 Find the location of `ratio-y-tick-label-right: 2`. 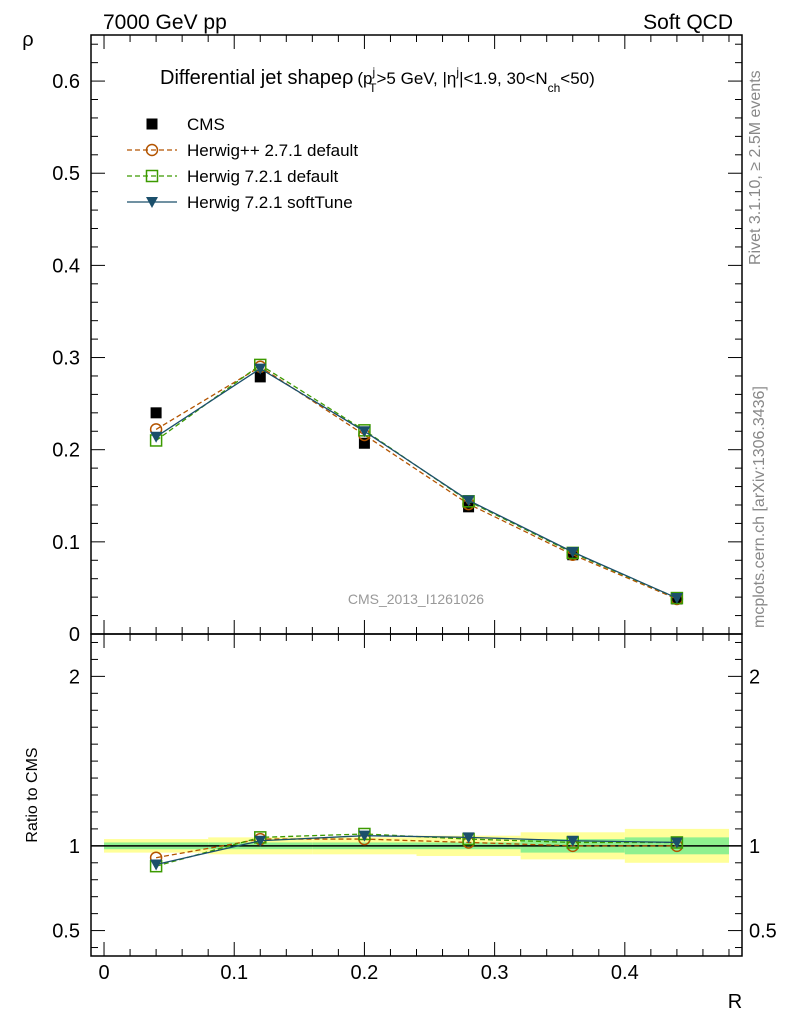

ratio-y-tick-label-right: 2 is located at coordinates (754, 677).